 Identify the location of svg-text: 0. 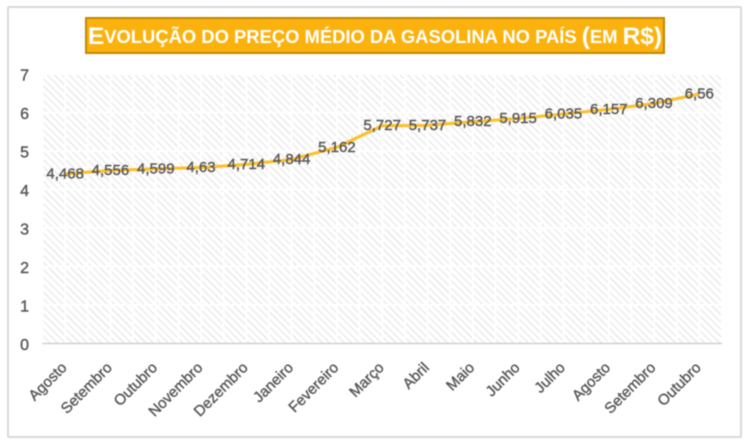
(24, 345).